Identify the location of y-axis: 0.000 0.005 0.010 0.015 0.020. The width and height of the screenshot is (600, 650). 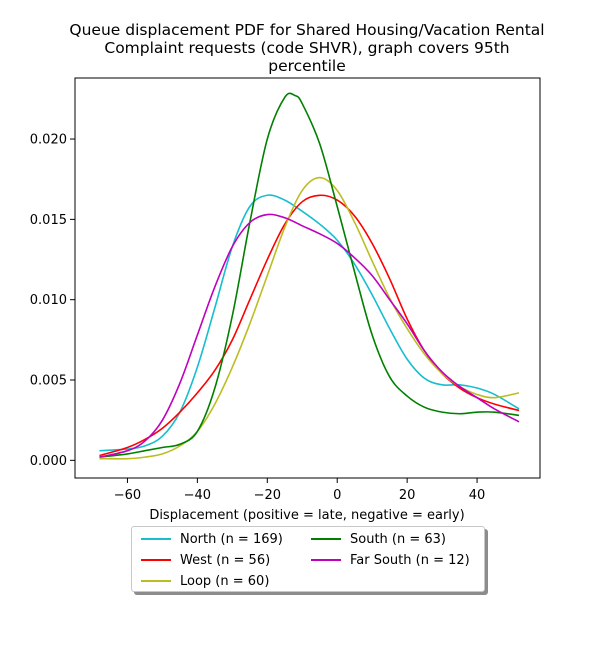
(52, 301).